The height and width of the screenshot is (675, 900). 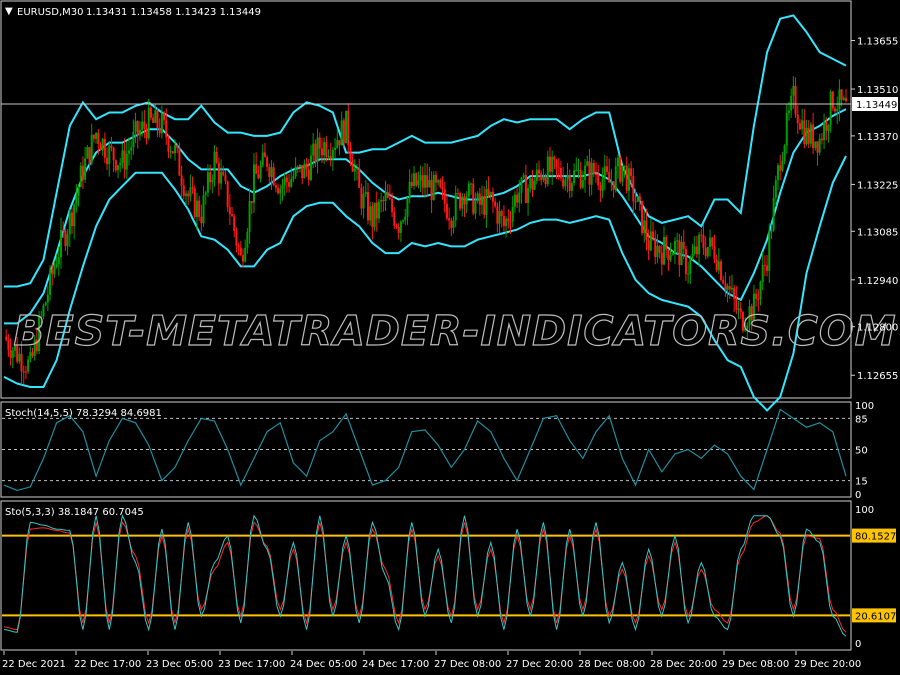 What do you see at coordinates (877, 90) in the screenshot?
I see `price-tick-label: 1.13510` at bounding box center [877, 90].